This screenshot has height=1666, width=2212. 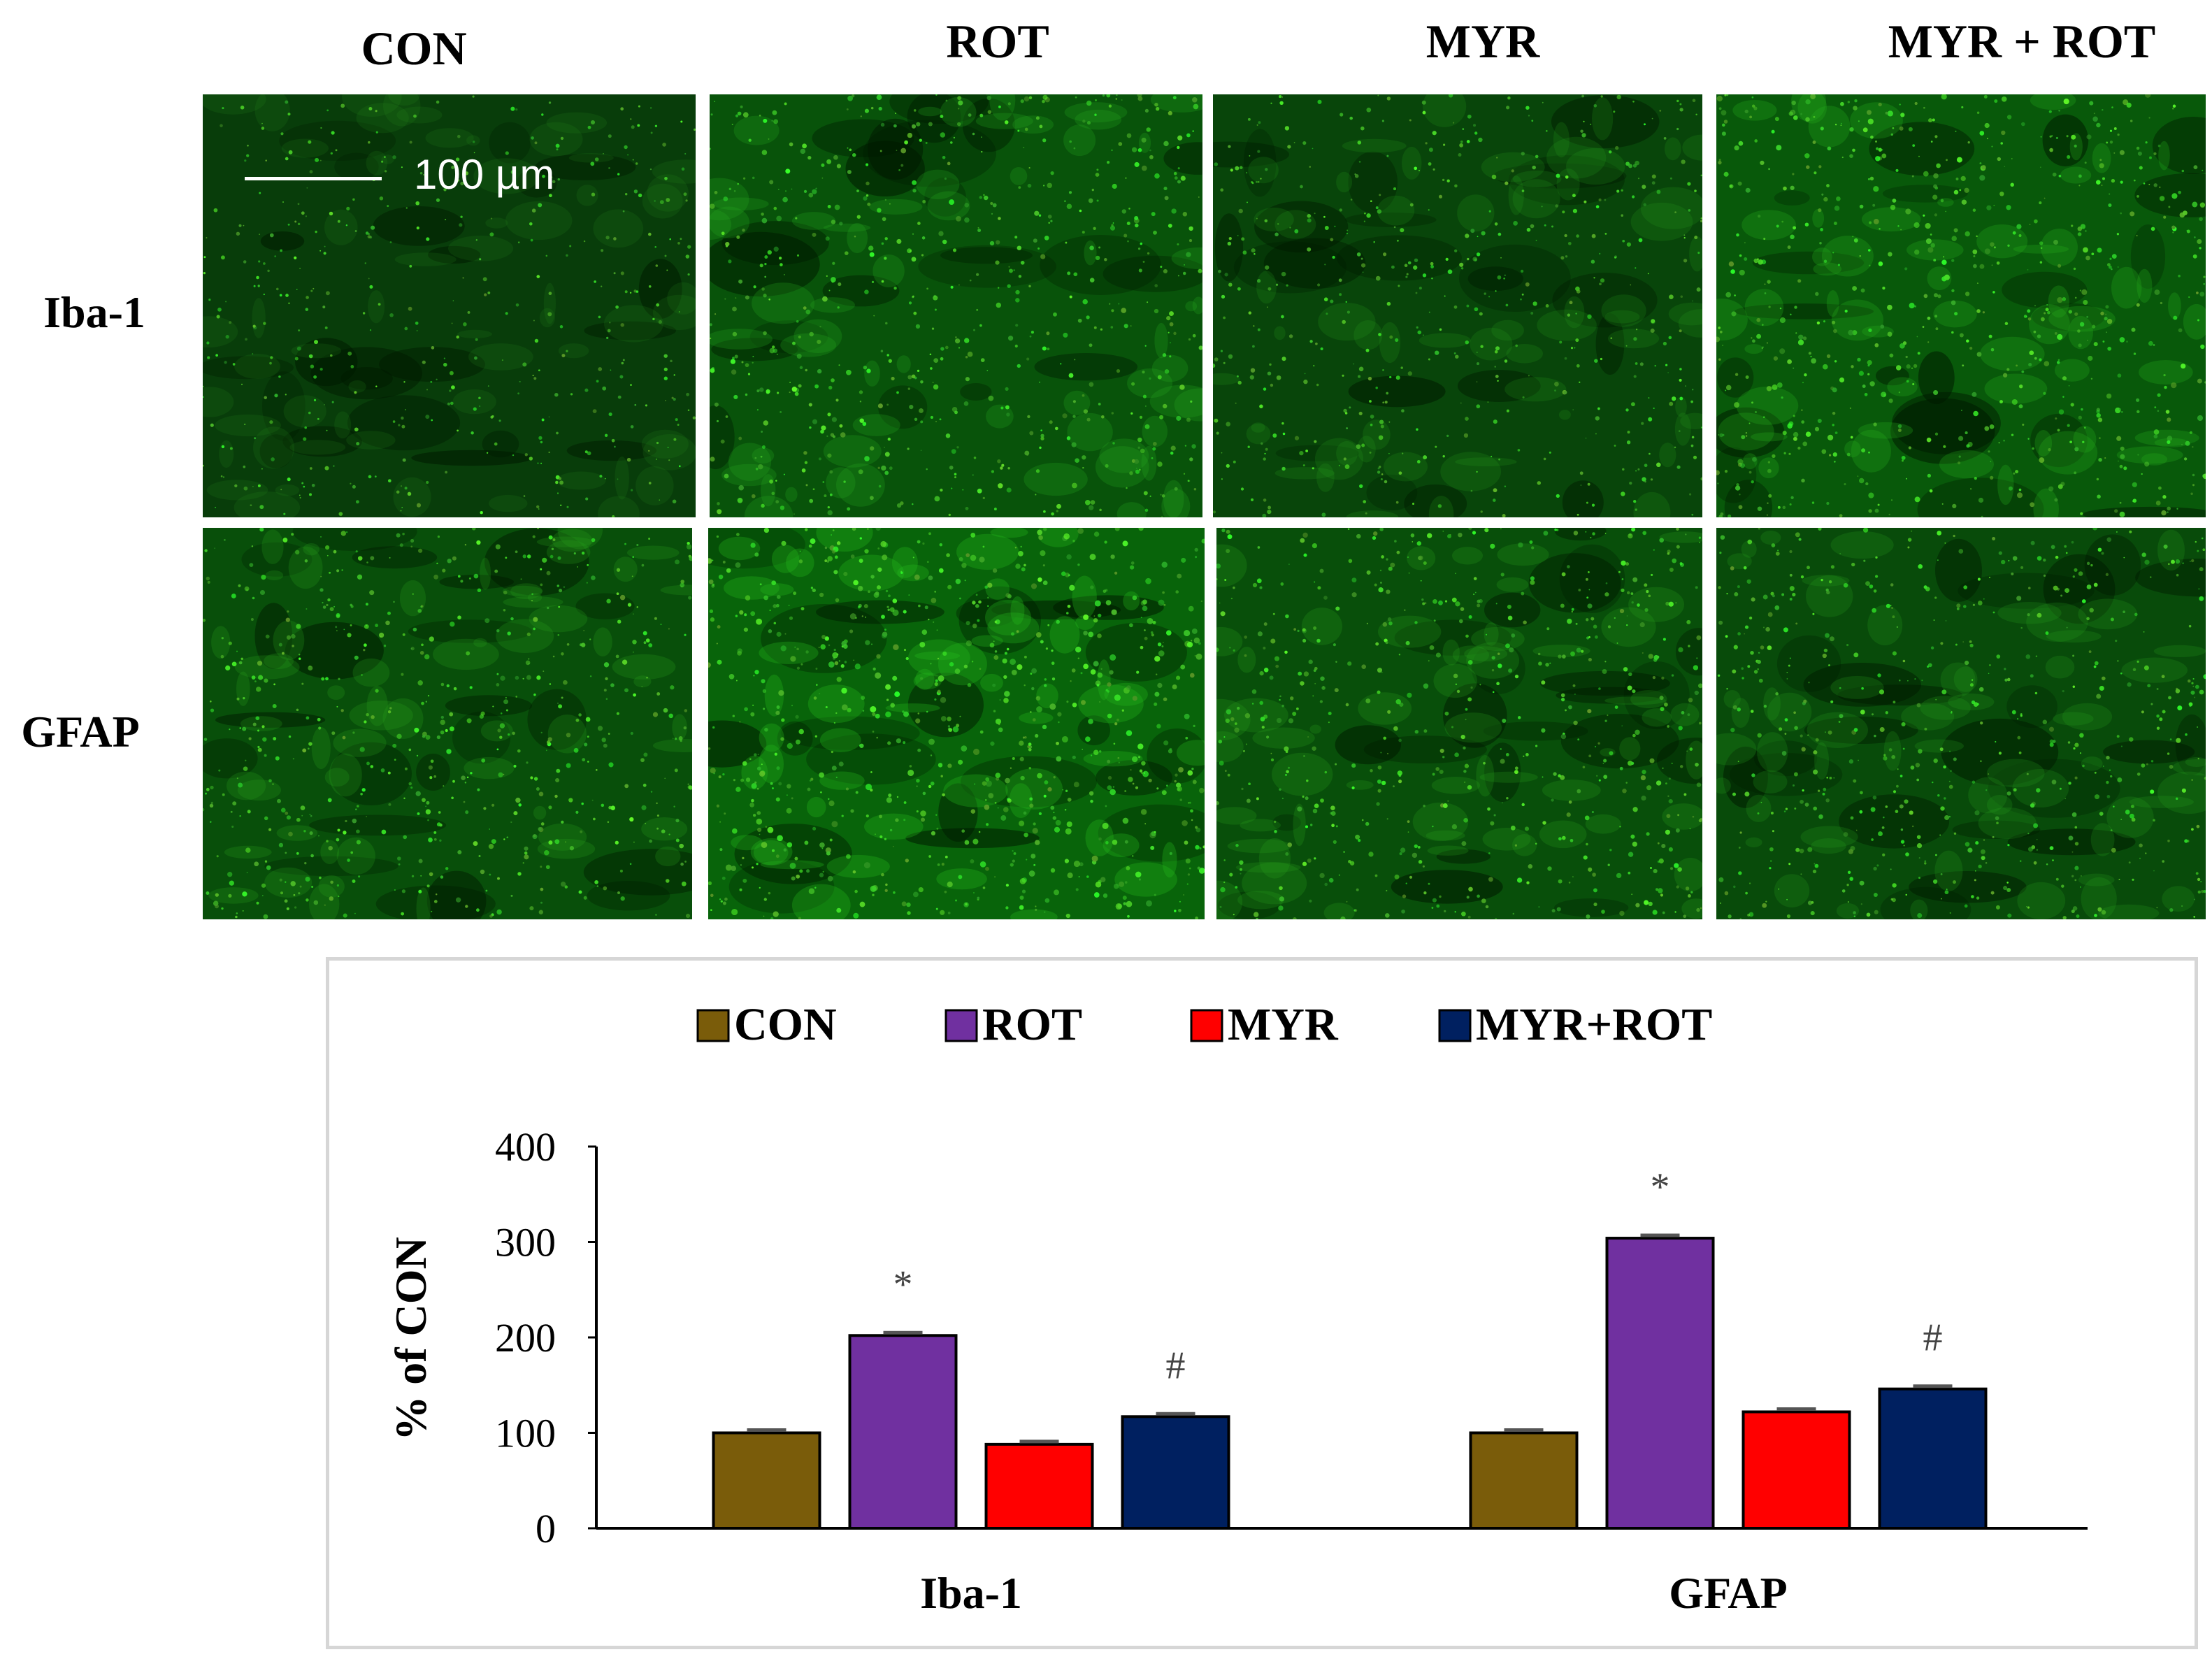 I want to click on micrograph-gfap-myr, so click(x=1459, y=723).